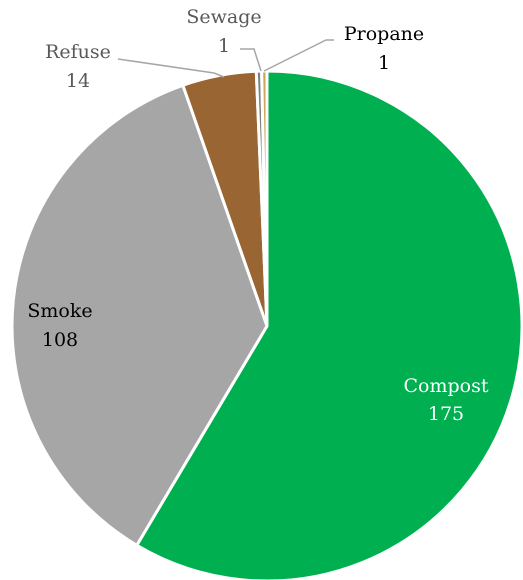 This screenshot has height=580, width=523. What do you see at coordinates (251, 60) in the screenshot?
I see `leader-line-sewage` at bounding box center [251, 60].